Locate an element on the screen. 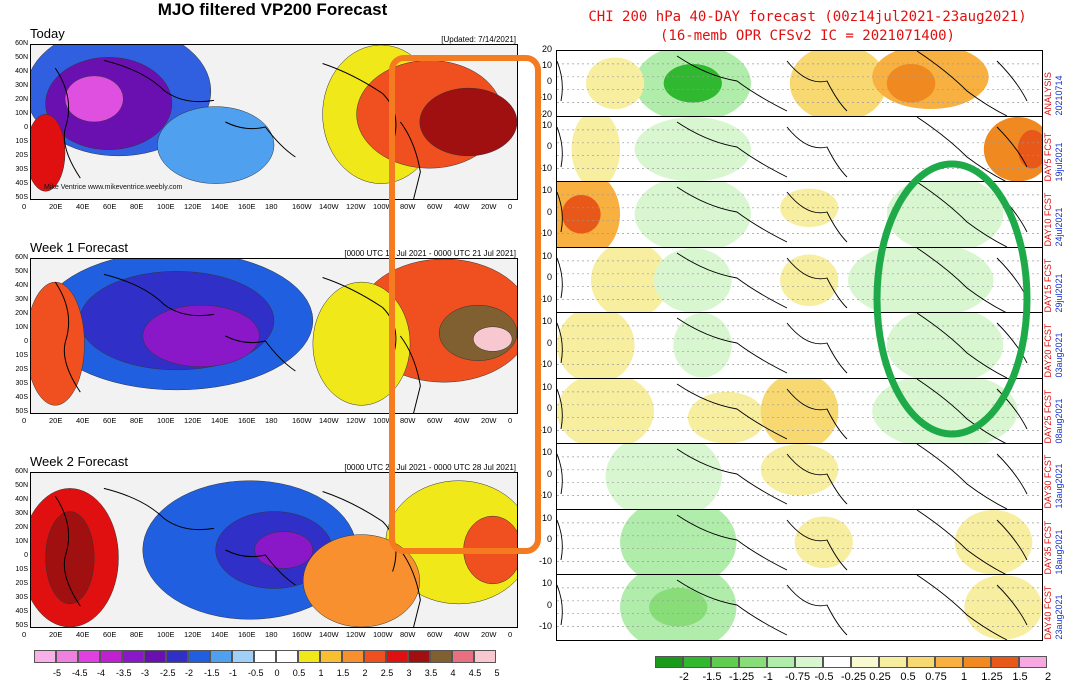 The height and width of the screenshot is (690, 1088). colorbar-label: -3.5 is located at coordinates (124, 673).